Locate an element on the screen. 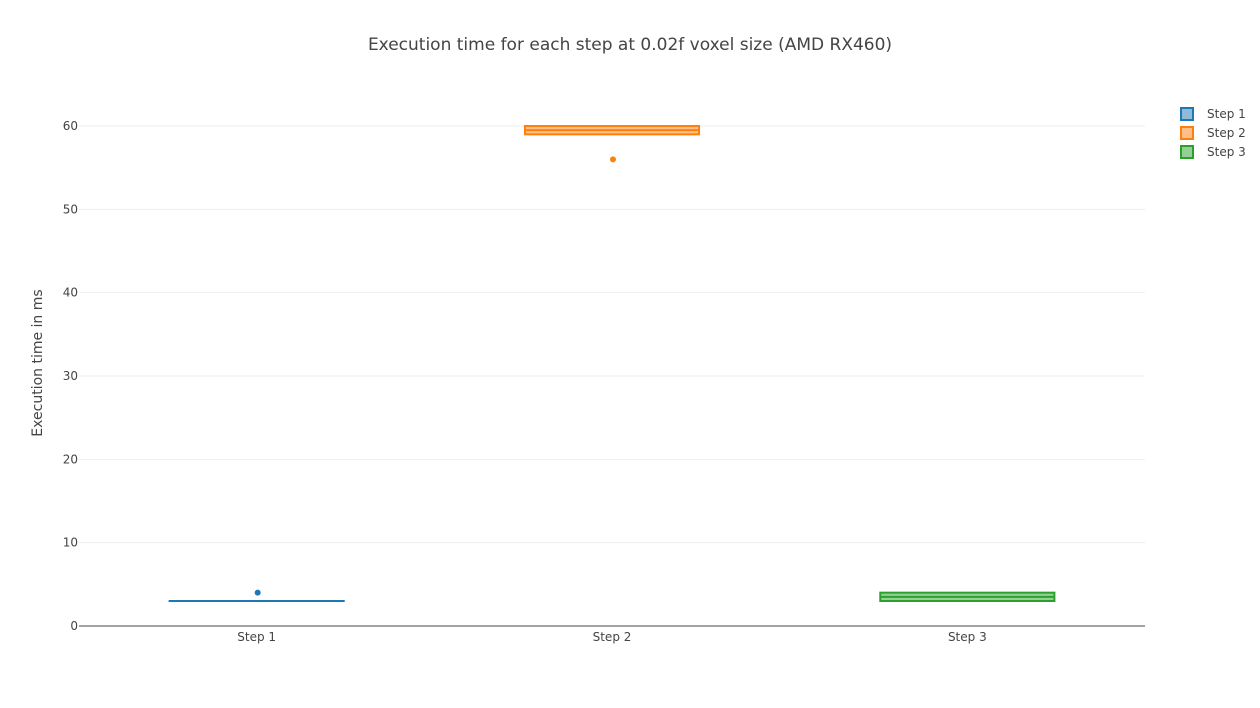 Image resolution: width=1260 pixels, height=708 pixels. legend-label-2: Step 2 is located at coordinates (1226, 133).